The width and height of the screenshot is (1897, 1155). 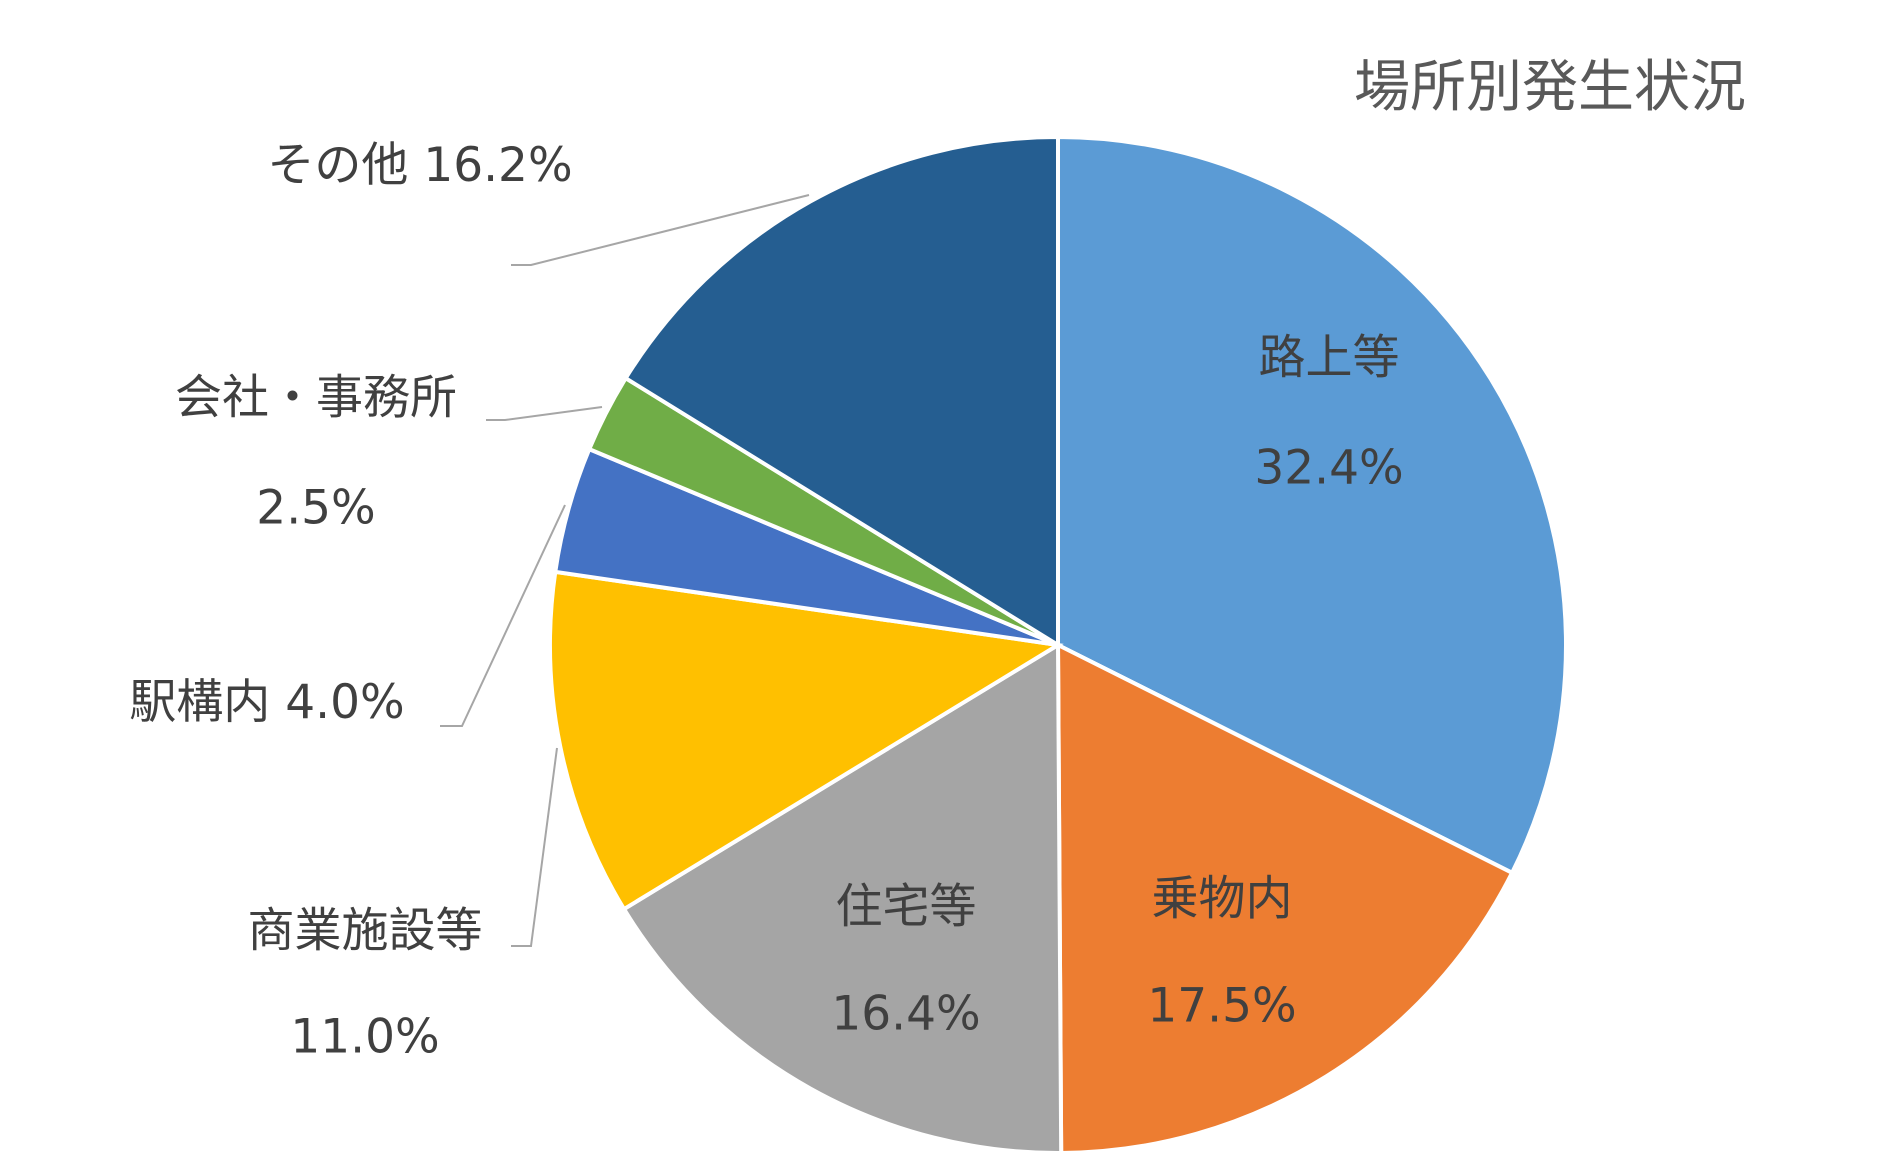 What do you see at coordinates (497, 165) in the screenshot?
I see `value-label: 16.2%` at bounding box center [497, 165].